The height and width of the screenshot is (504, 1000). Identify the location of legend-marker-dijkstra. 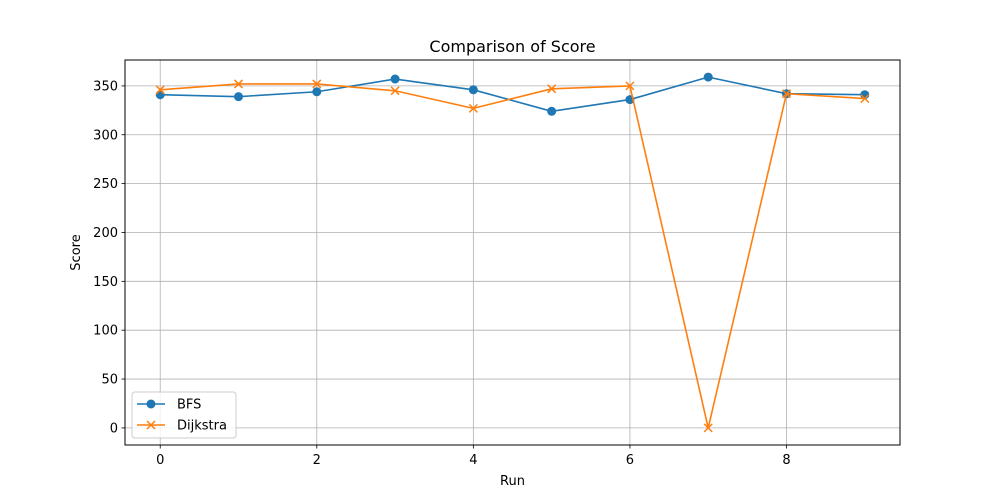
(151, 425).